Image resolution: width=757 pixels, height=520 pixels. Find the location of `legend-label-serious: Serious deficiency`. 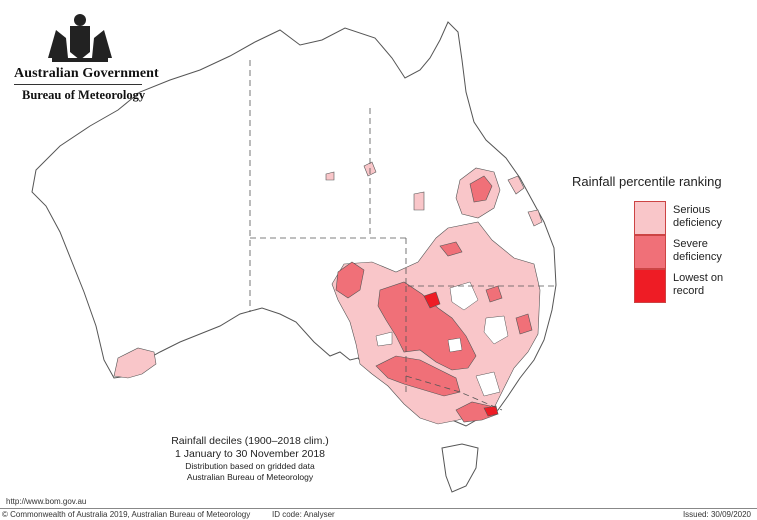

legend-label-serious: Serious deficiency is located at coordinates (697, 216).